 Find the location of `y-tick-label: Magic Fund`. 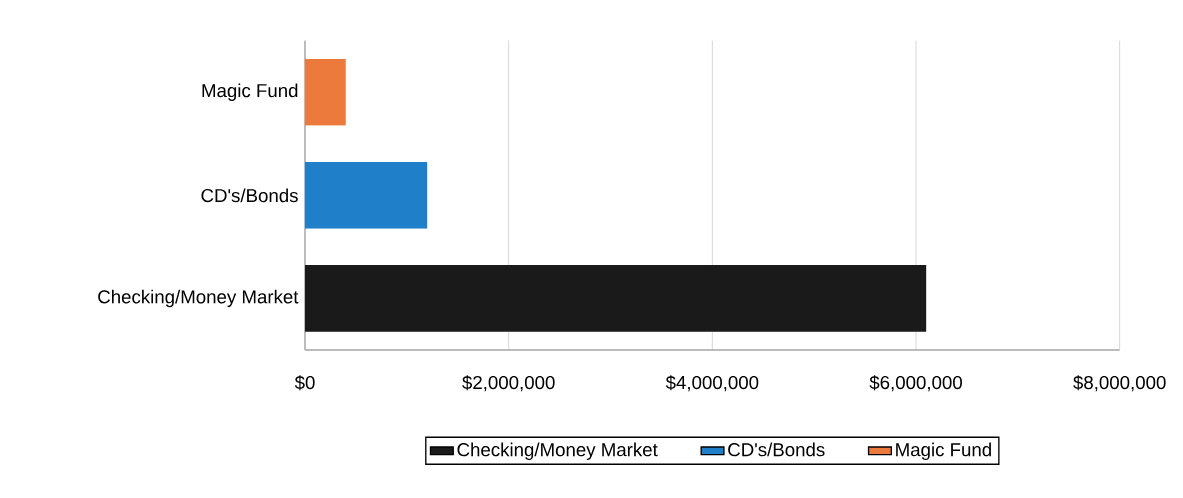

y-tick-label: Magic Fund is located at coordinates (250, 92).